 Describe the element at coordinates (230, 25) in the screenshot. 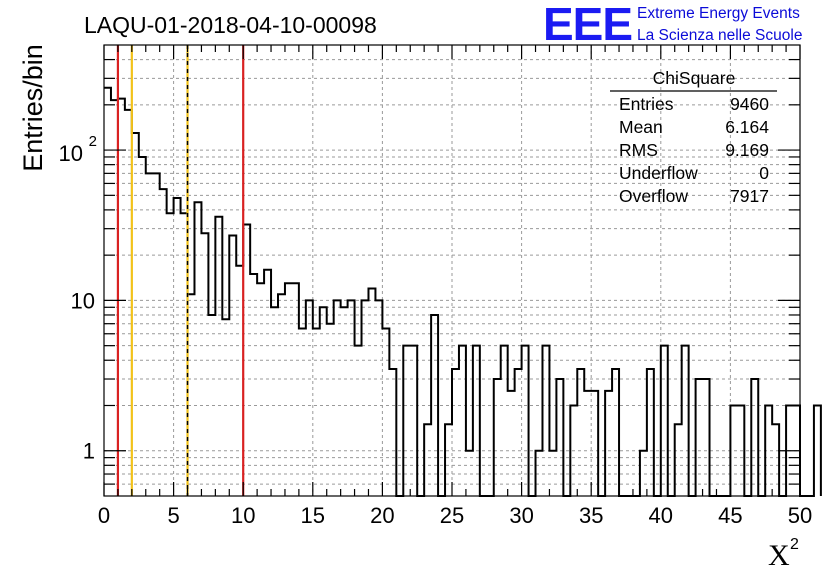

I see `chart-title: LAQU-01-2018-04-10-00098` at that location.